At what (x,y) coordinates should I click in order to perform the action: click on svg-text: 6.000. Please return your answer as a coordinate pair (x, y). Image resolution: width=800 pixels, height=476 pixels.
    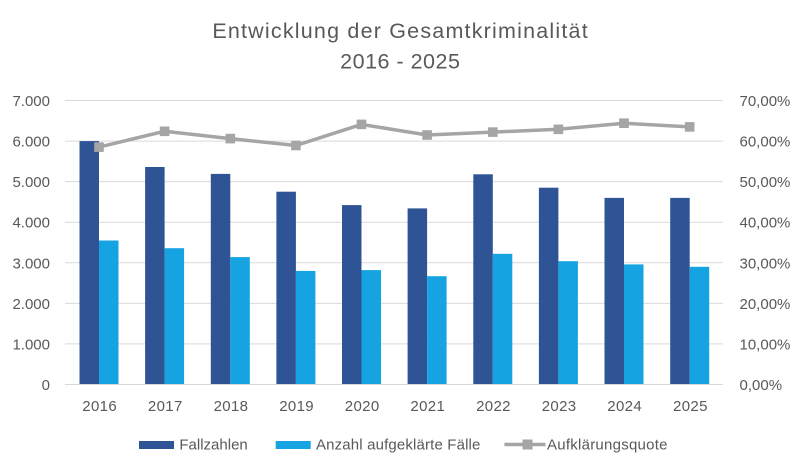
    Looking at the image, I should click on (31, 142).